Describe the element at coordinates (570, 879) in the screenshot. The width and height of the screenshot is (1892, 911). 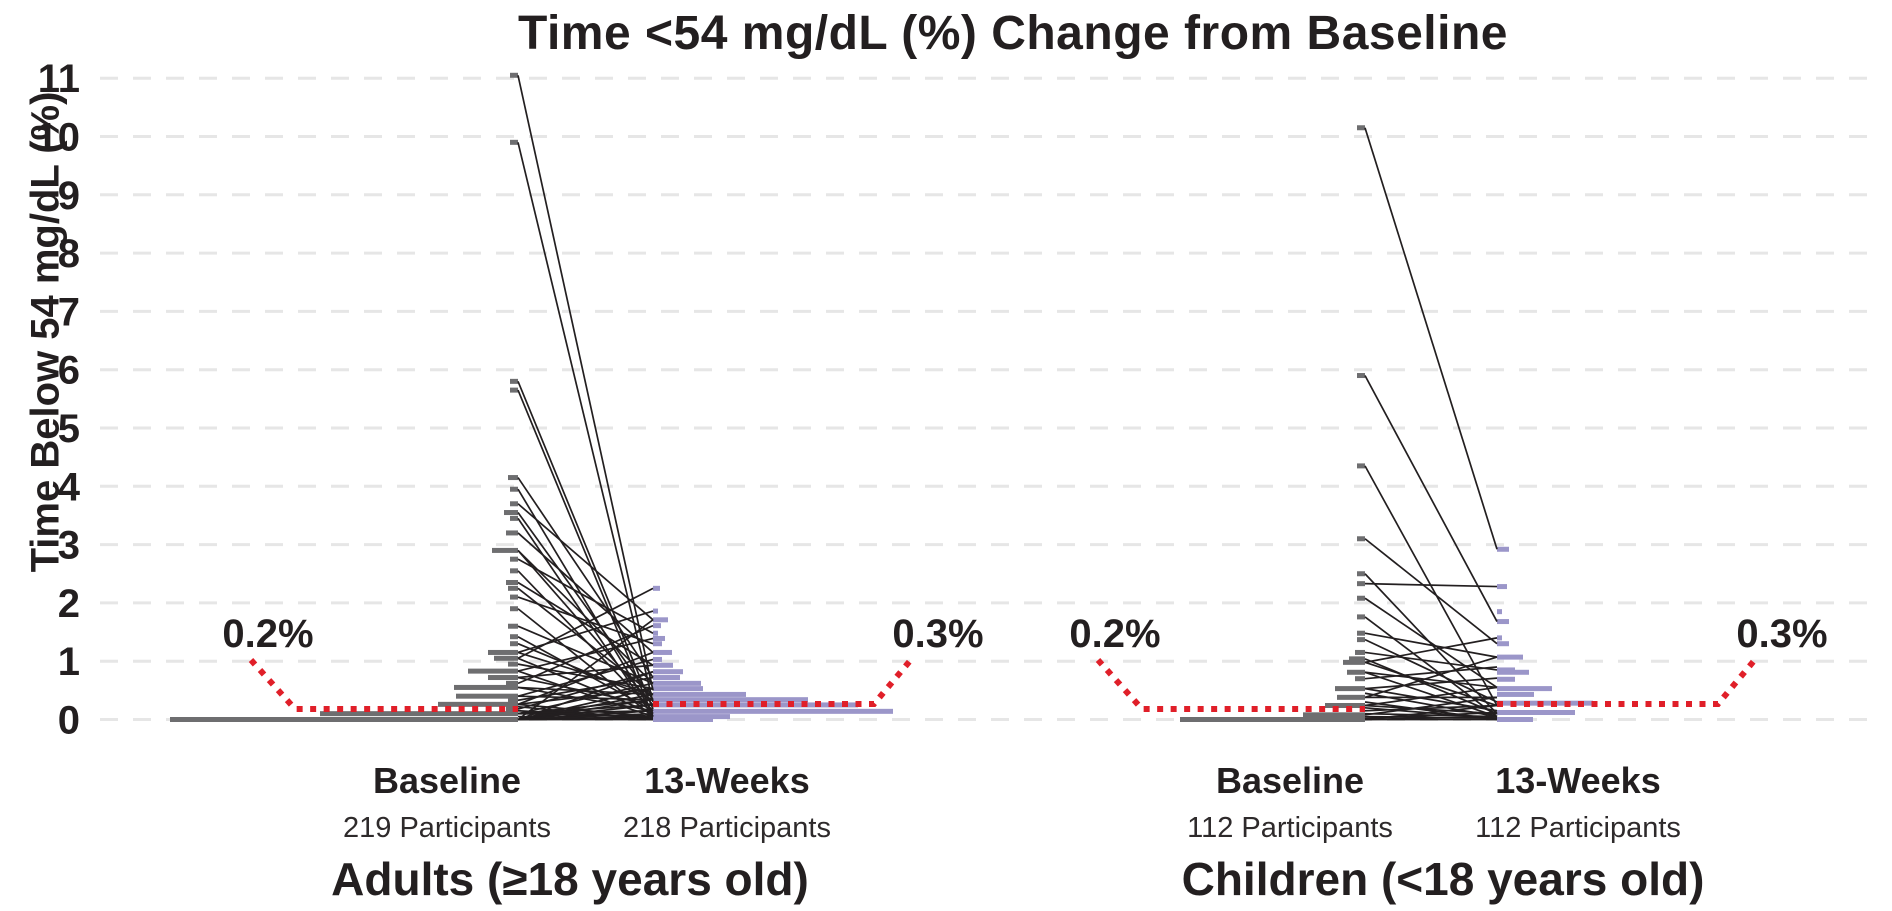
I see `adults-panel-title: Adults (≥18 years old)` at that location.